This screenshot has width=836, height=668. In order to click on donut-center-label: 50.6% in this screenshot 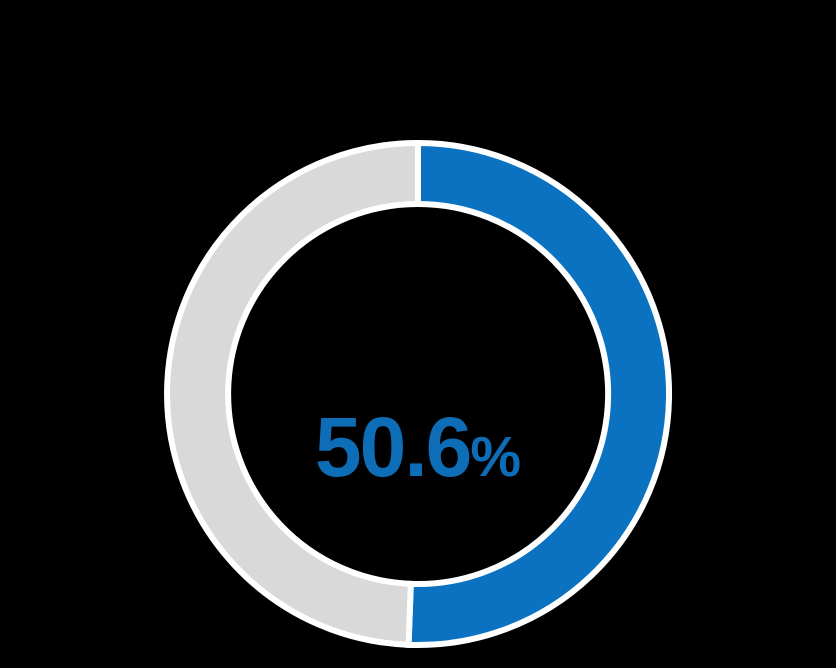, I will do `click(418, 452)`.